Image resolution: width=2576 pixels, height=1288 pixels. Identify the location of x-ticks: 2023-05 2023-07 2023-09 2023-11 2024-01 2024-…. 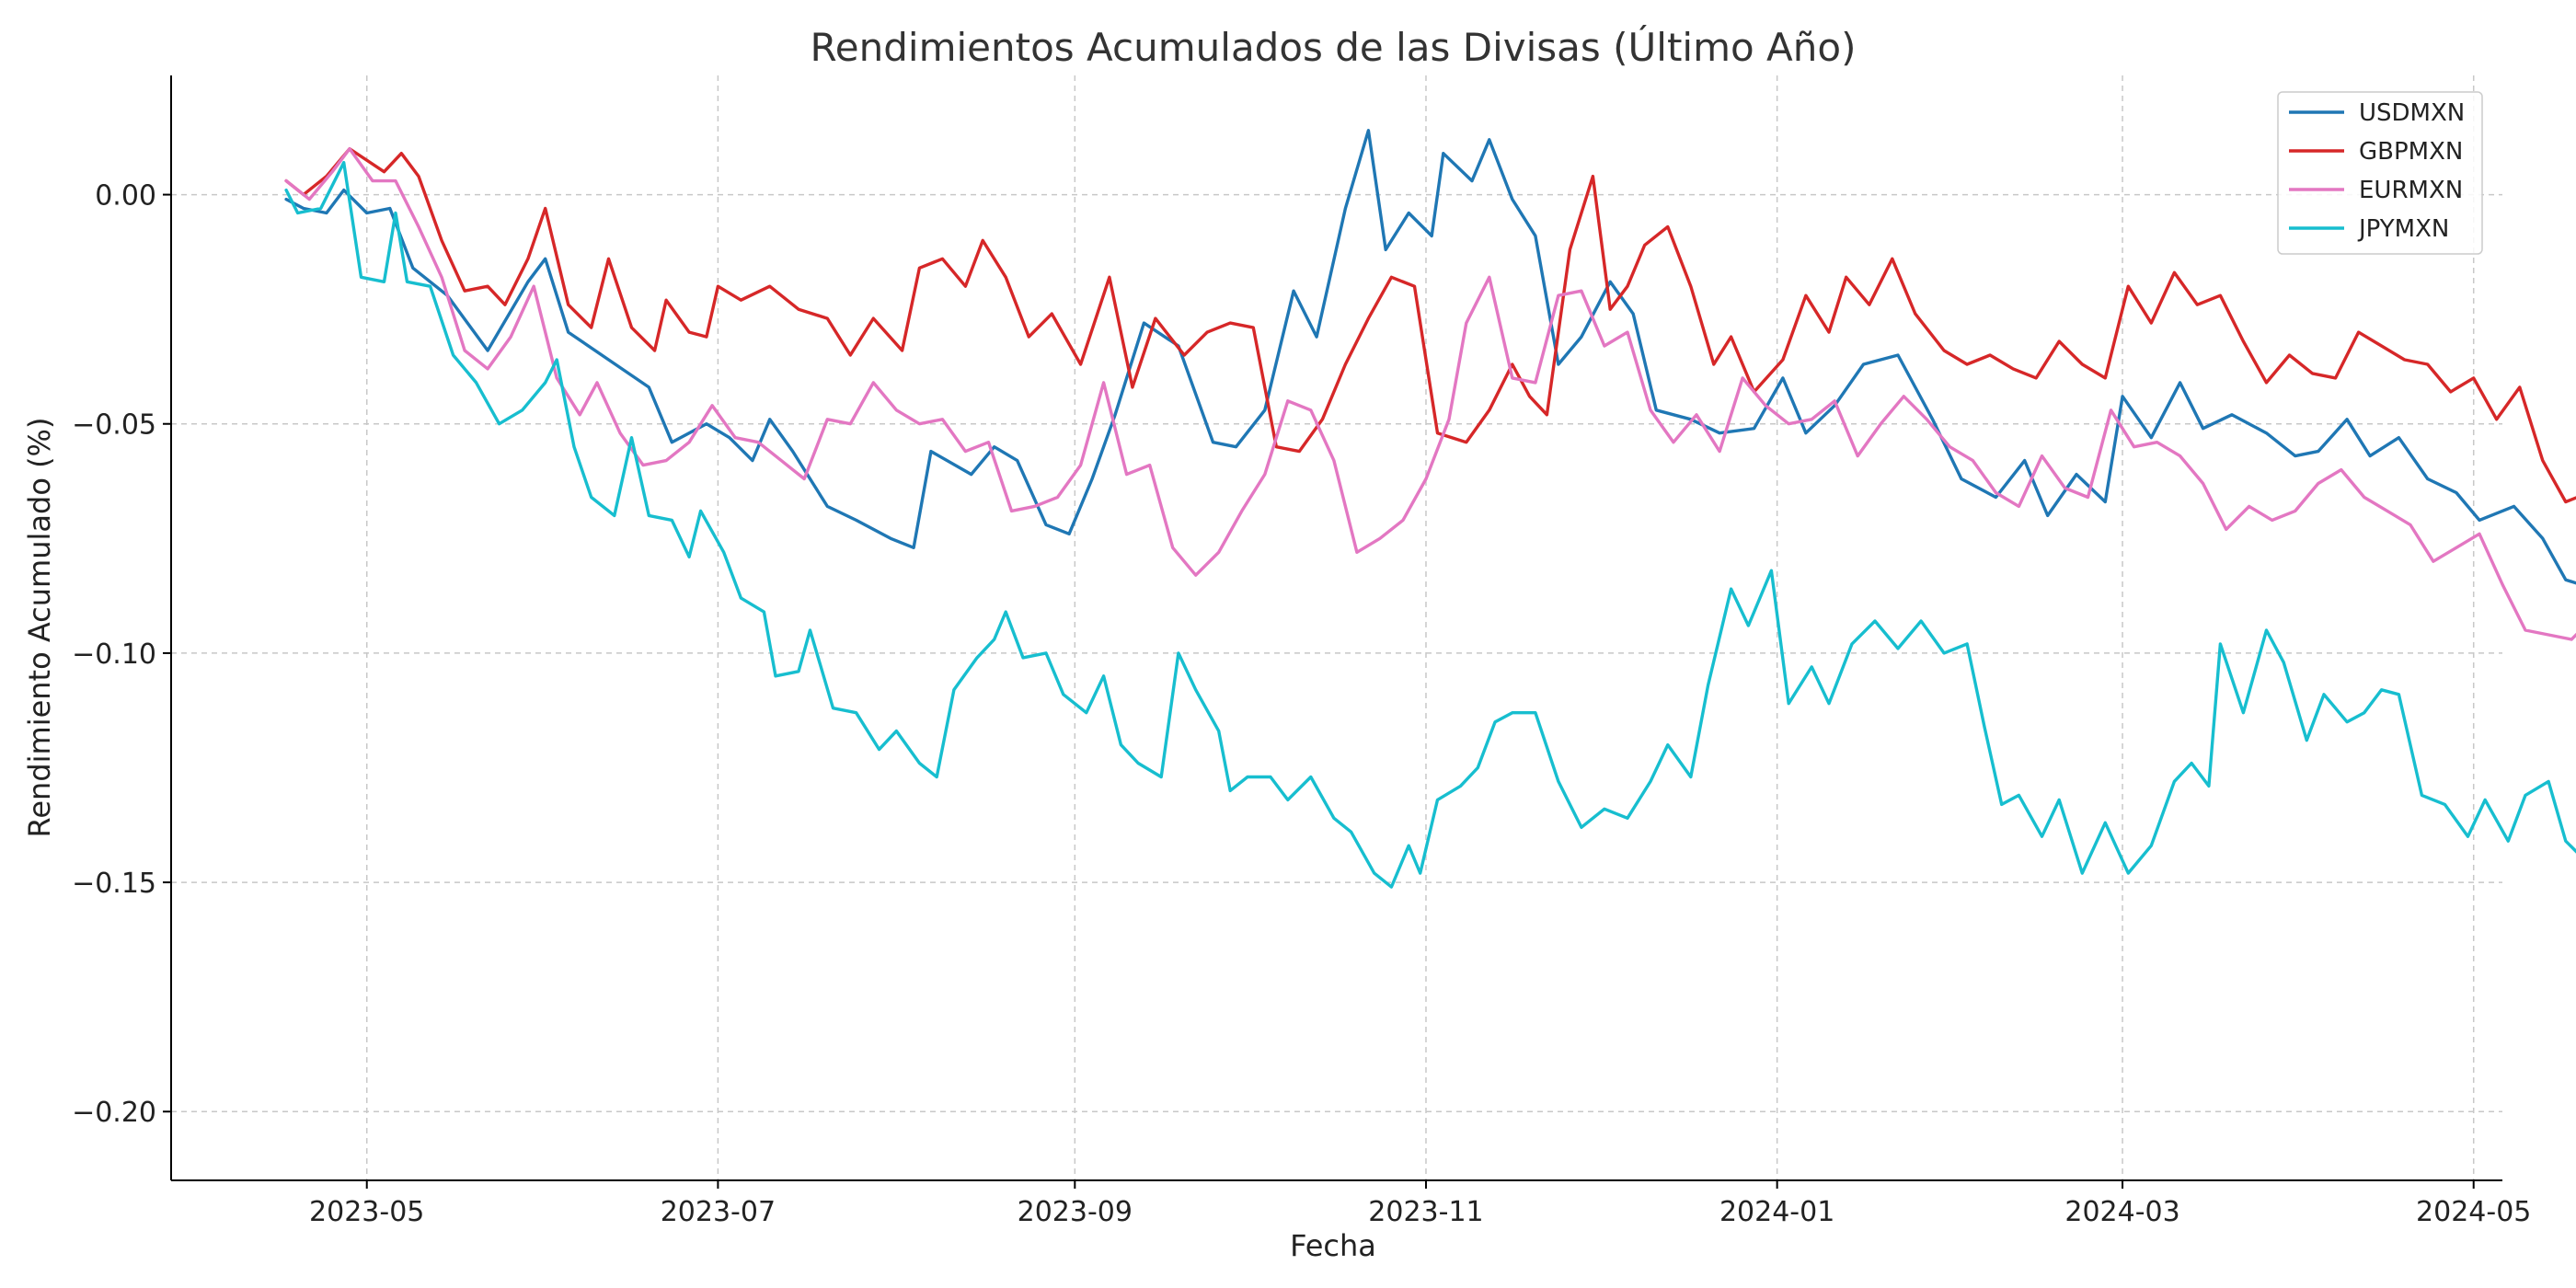
(1420, 1204).